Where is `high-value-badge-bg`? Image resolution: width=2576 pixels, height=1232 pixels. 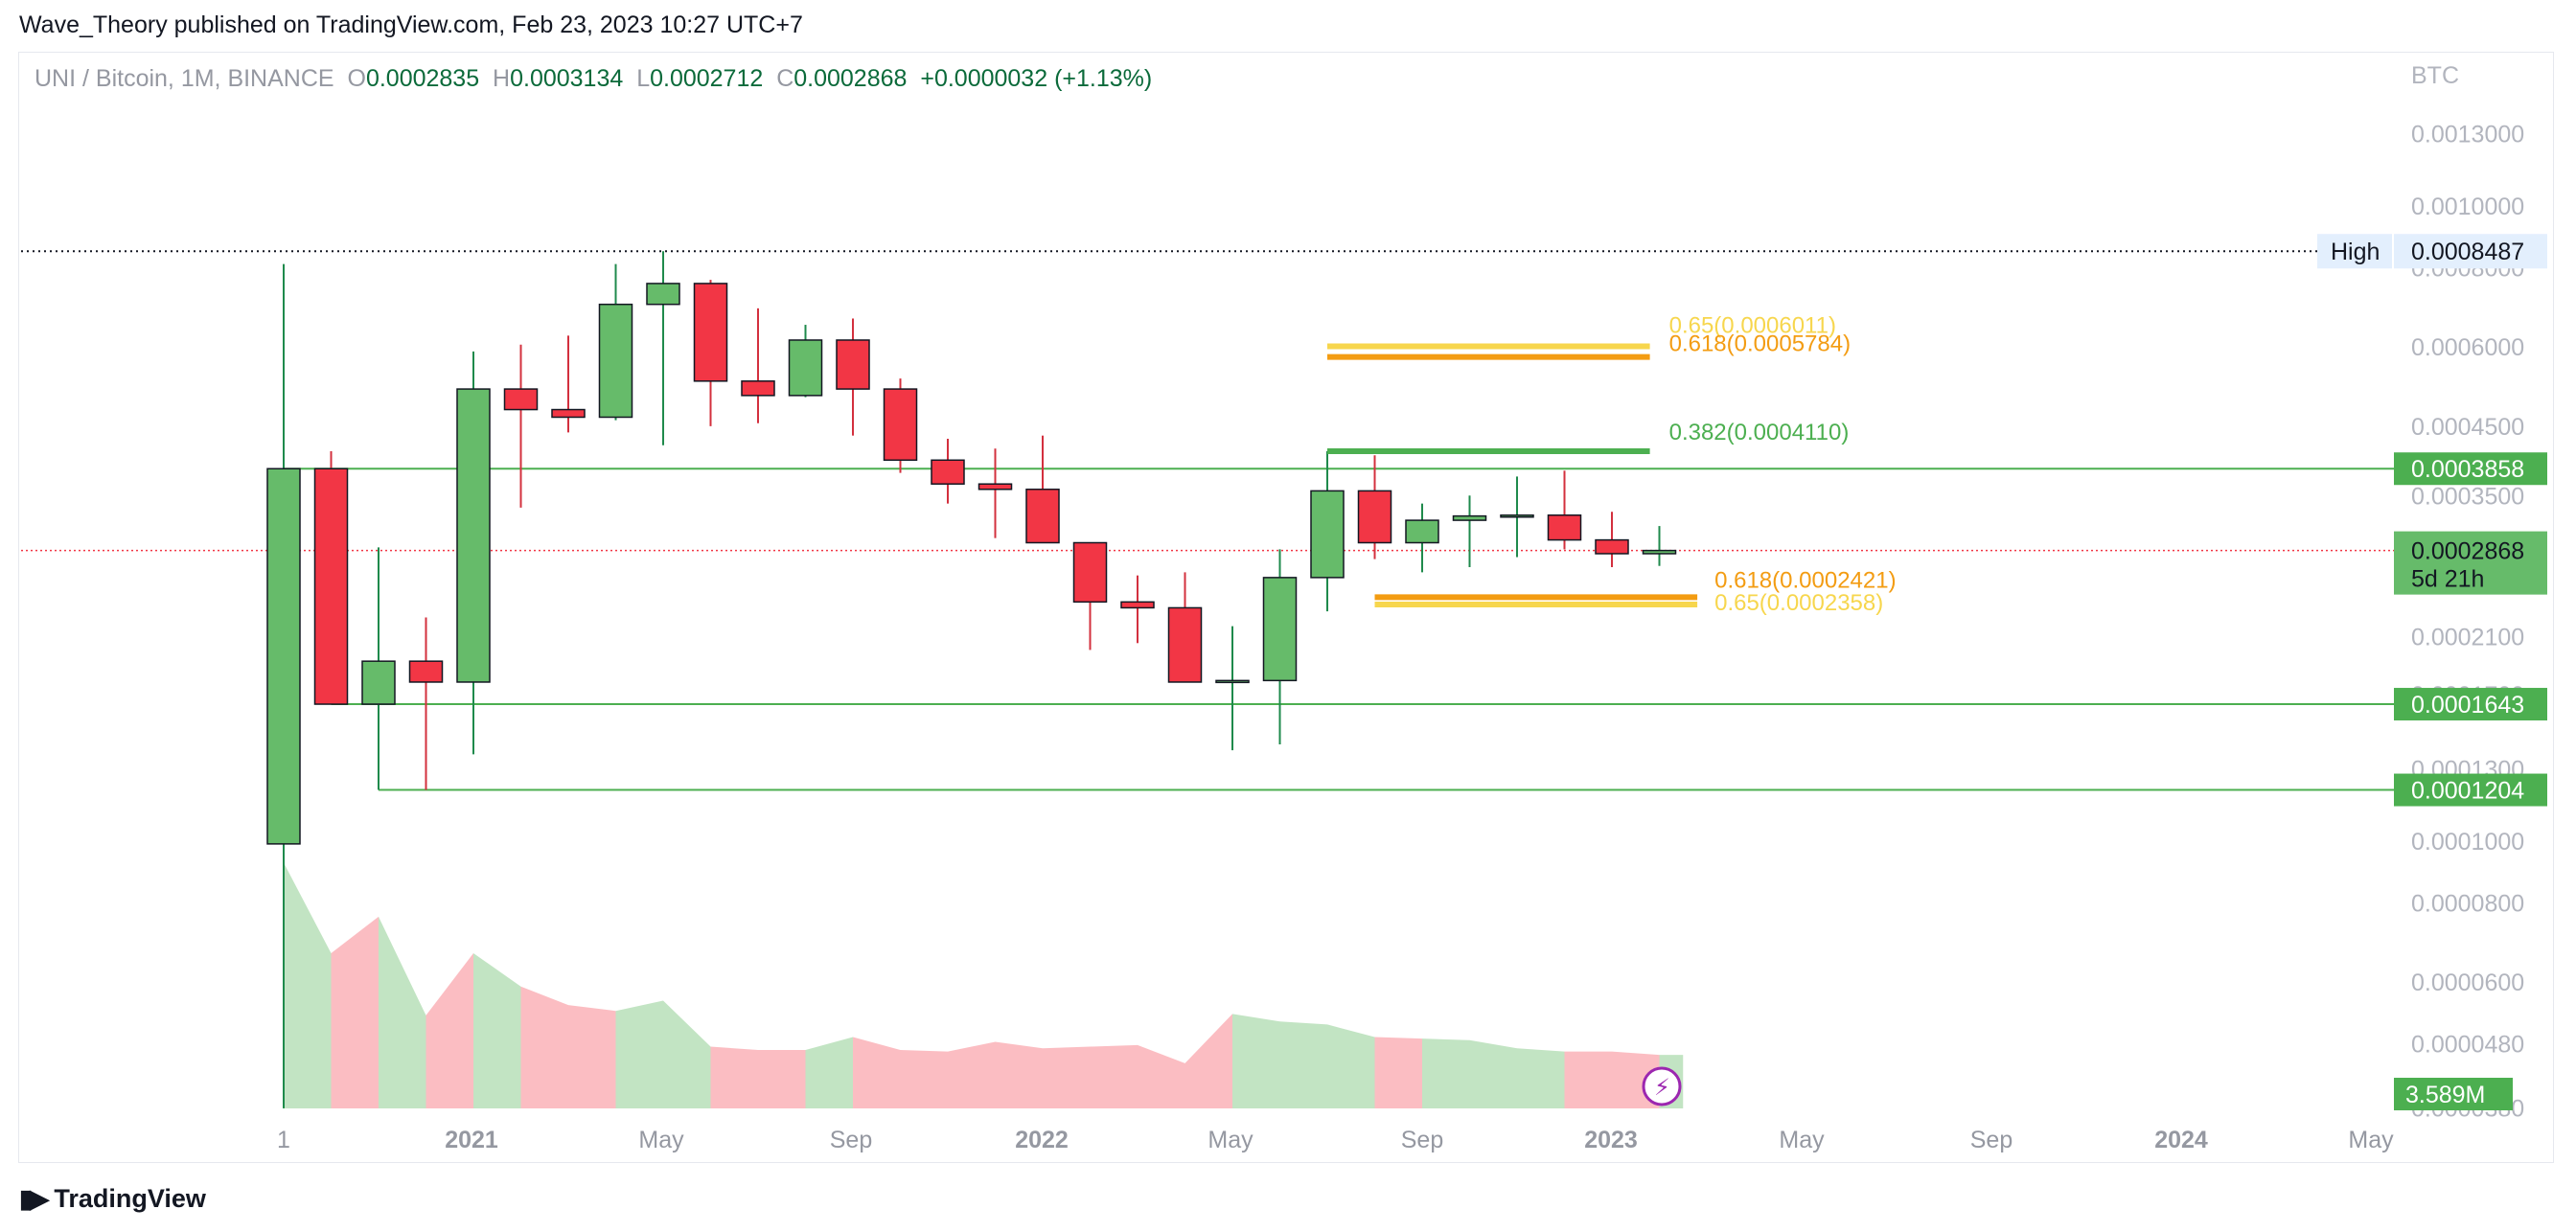 high-value-badge-bg is located at coordinates (2470, 251).